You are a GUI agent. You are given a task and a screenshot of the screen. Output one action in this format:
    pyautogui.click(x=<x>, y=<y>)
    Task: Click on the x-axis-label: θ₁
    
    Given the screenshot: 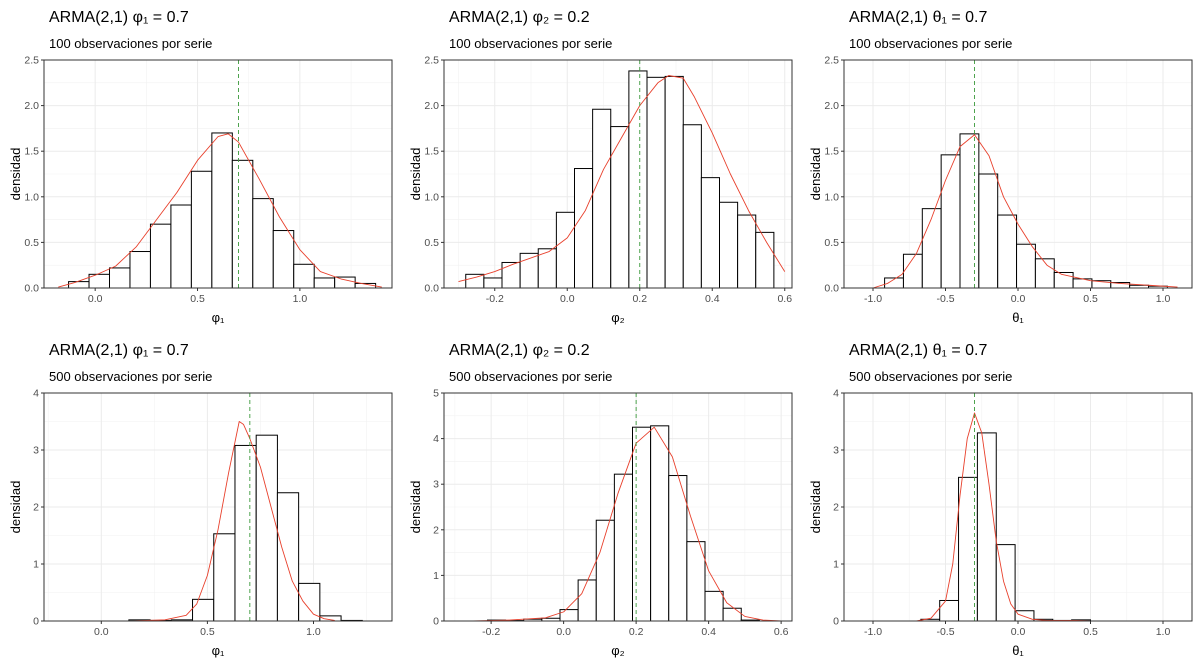 What is the action you would take?
    pyautogui.click(x=1018, y=650)
    